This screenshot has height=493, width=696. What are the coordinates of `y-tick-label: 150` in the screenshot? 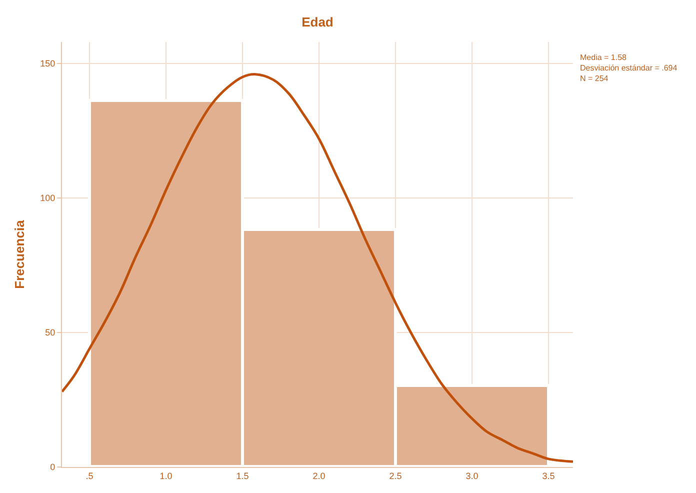 It's located at (48, 63).